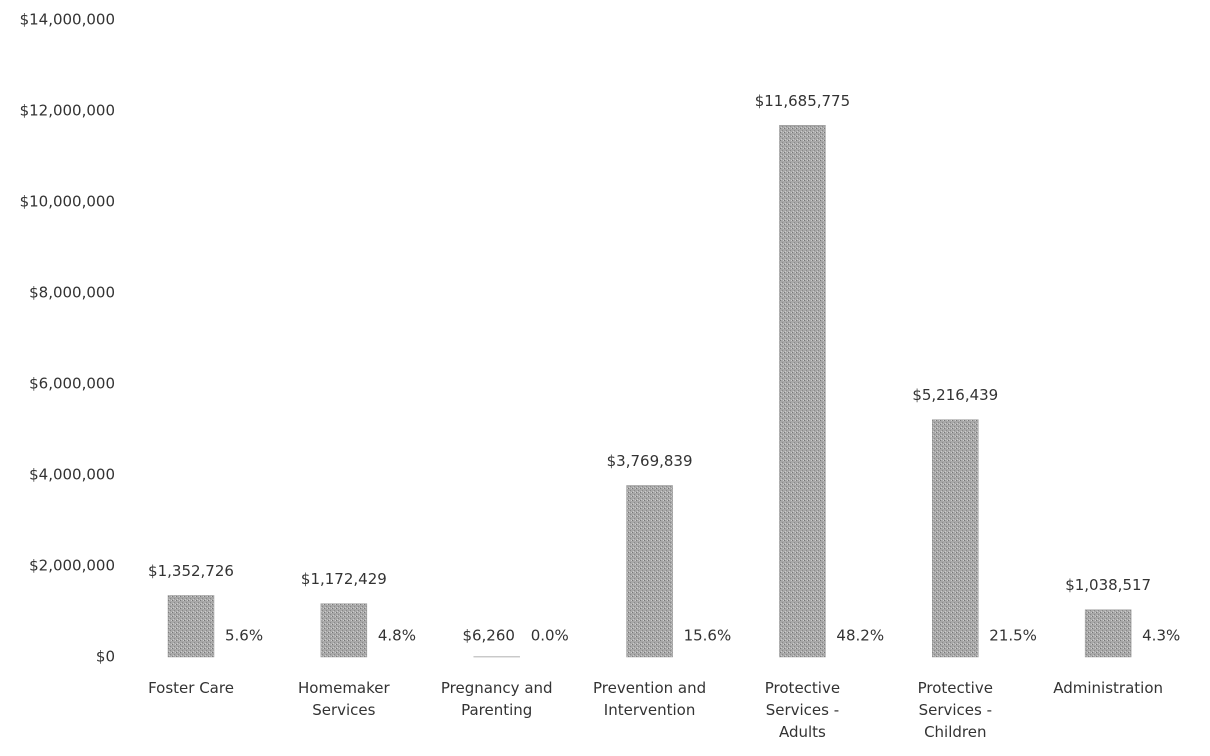 Image resolution: width=1210 pixels, height=756 pixels. What do you see at coordinates (67, 202) in the screenshot?
I see `y-tick-label: $10,000,000` at bounding box center [67, 202].